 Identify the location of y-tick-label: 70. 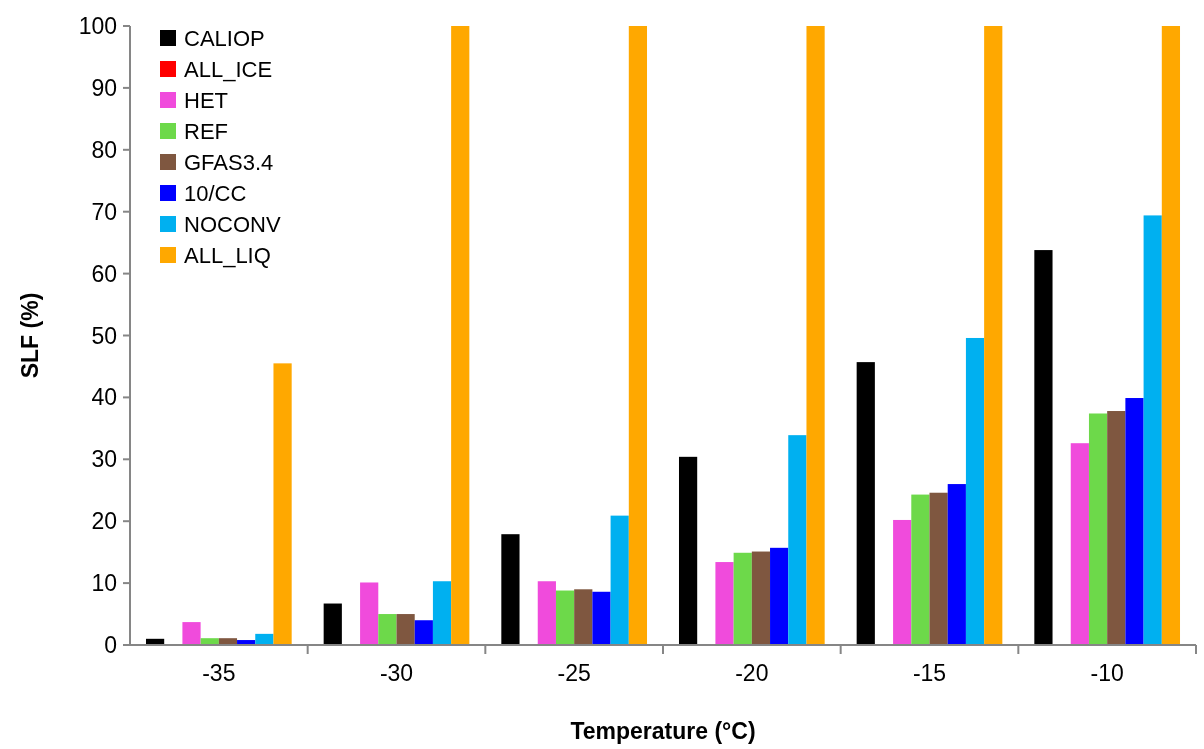
(104, 211).